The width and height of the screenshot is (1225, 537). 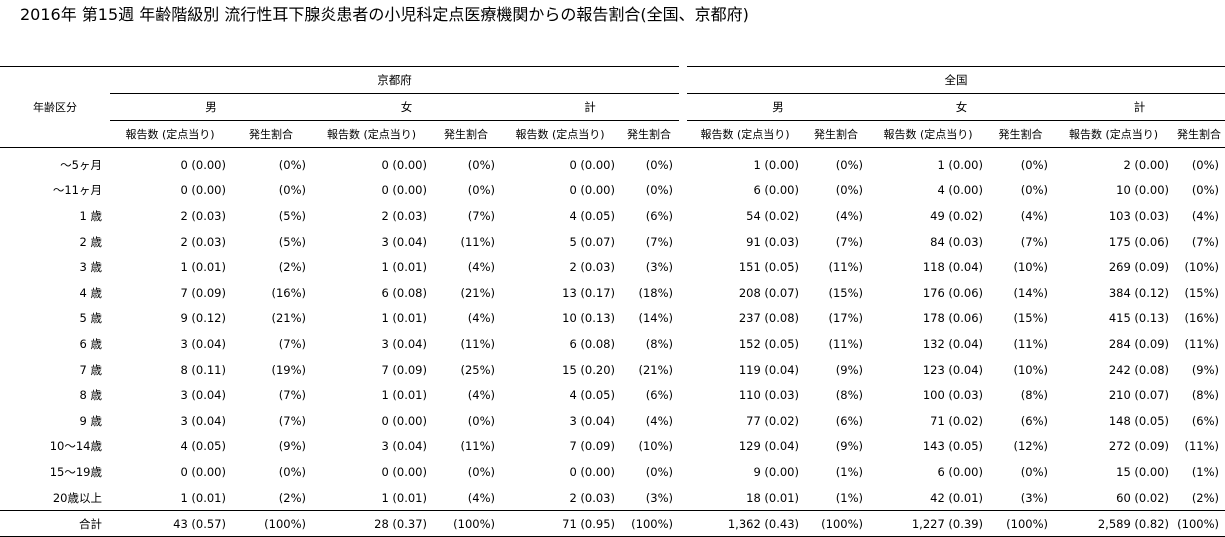 I want to click on report-count-cell: 2 (0.03), so click(x=592, y=267).